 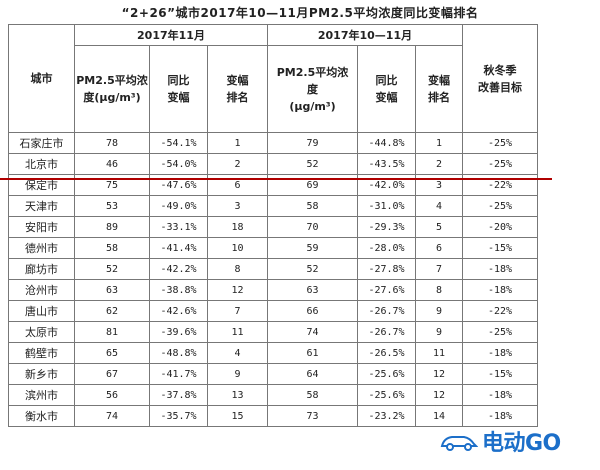 I want to click on header-nov-rank-line1: 变幅, so click(x=237, y=80).